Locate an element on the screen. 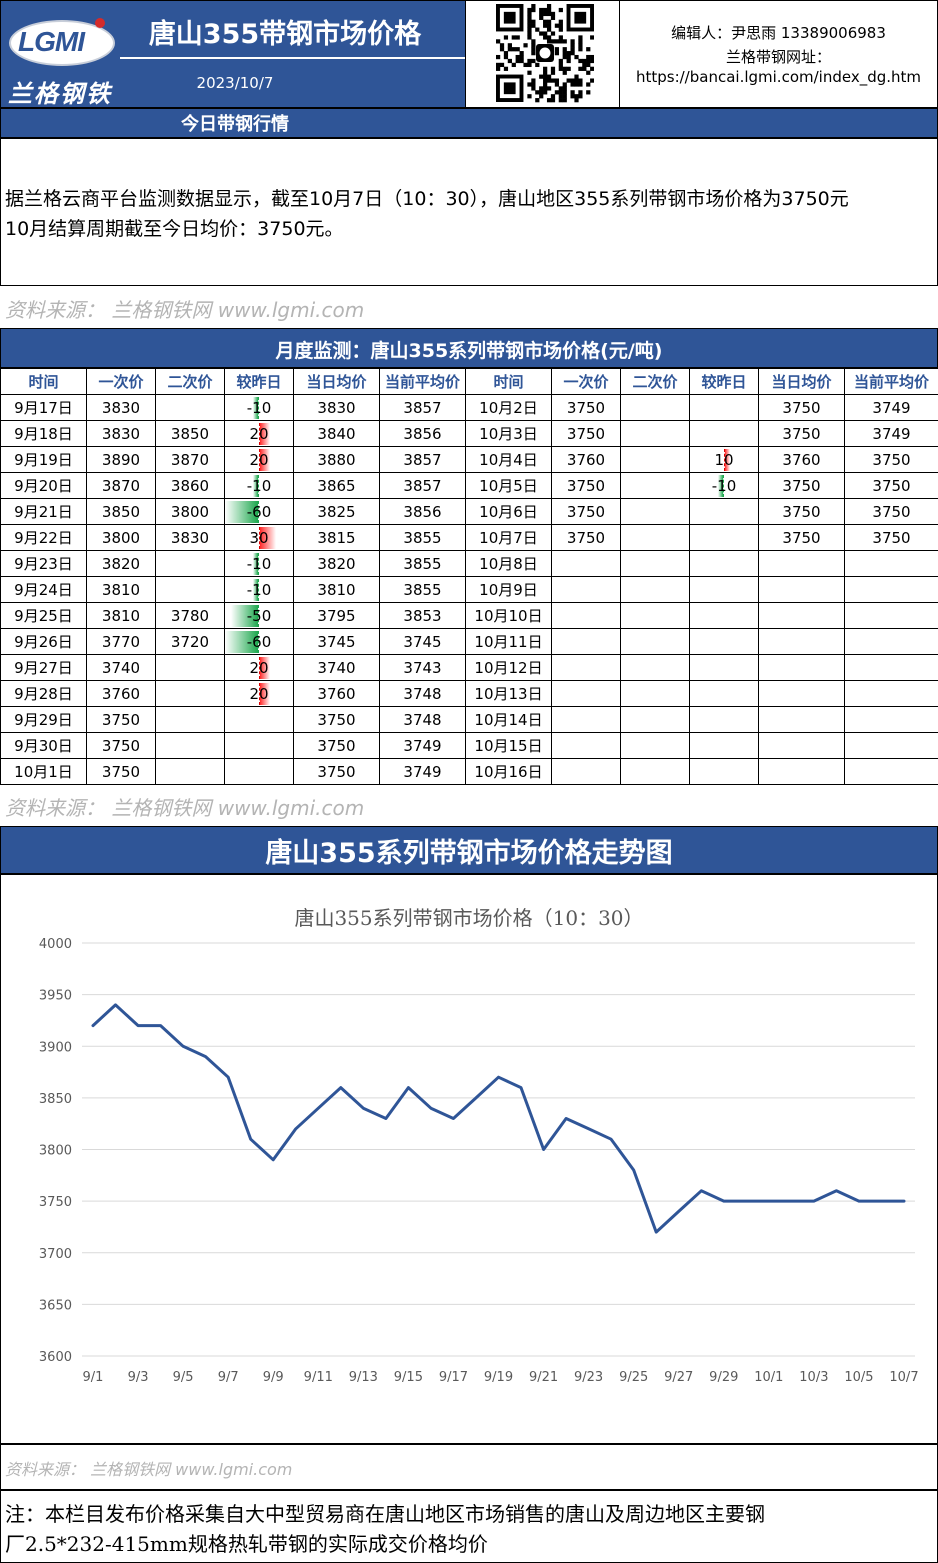 This screenshot has height=1563, width=938. table-cell: 3810 is located at coordinates (121, 589).